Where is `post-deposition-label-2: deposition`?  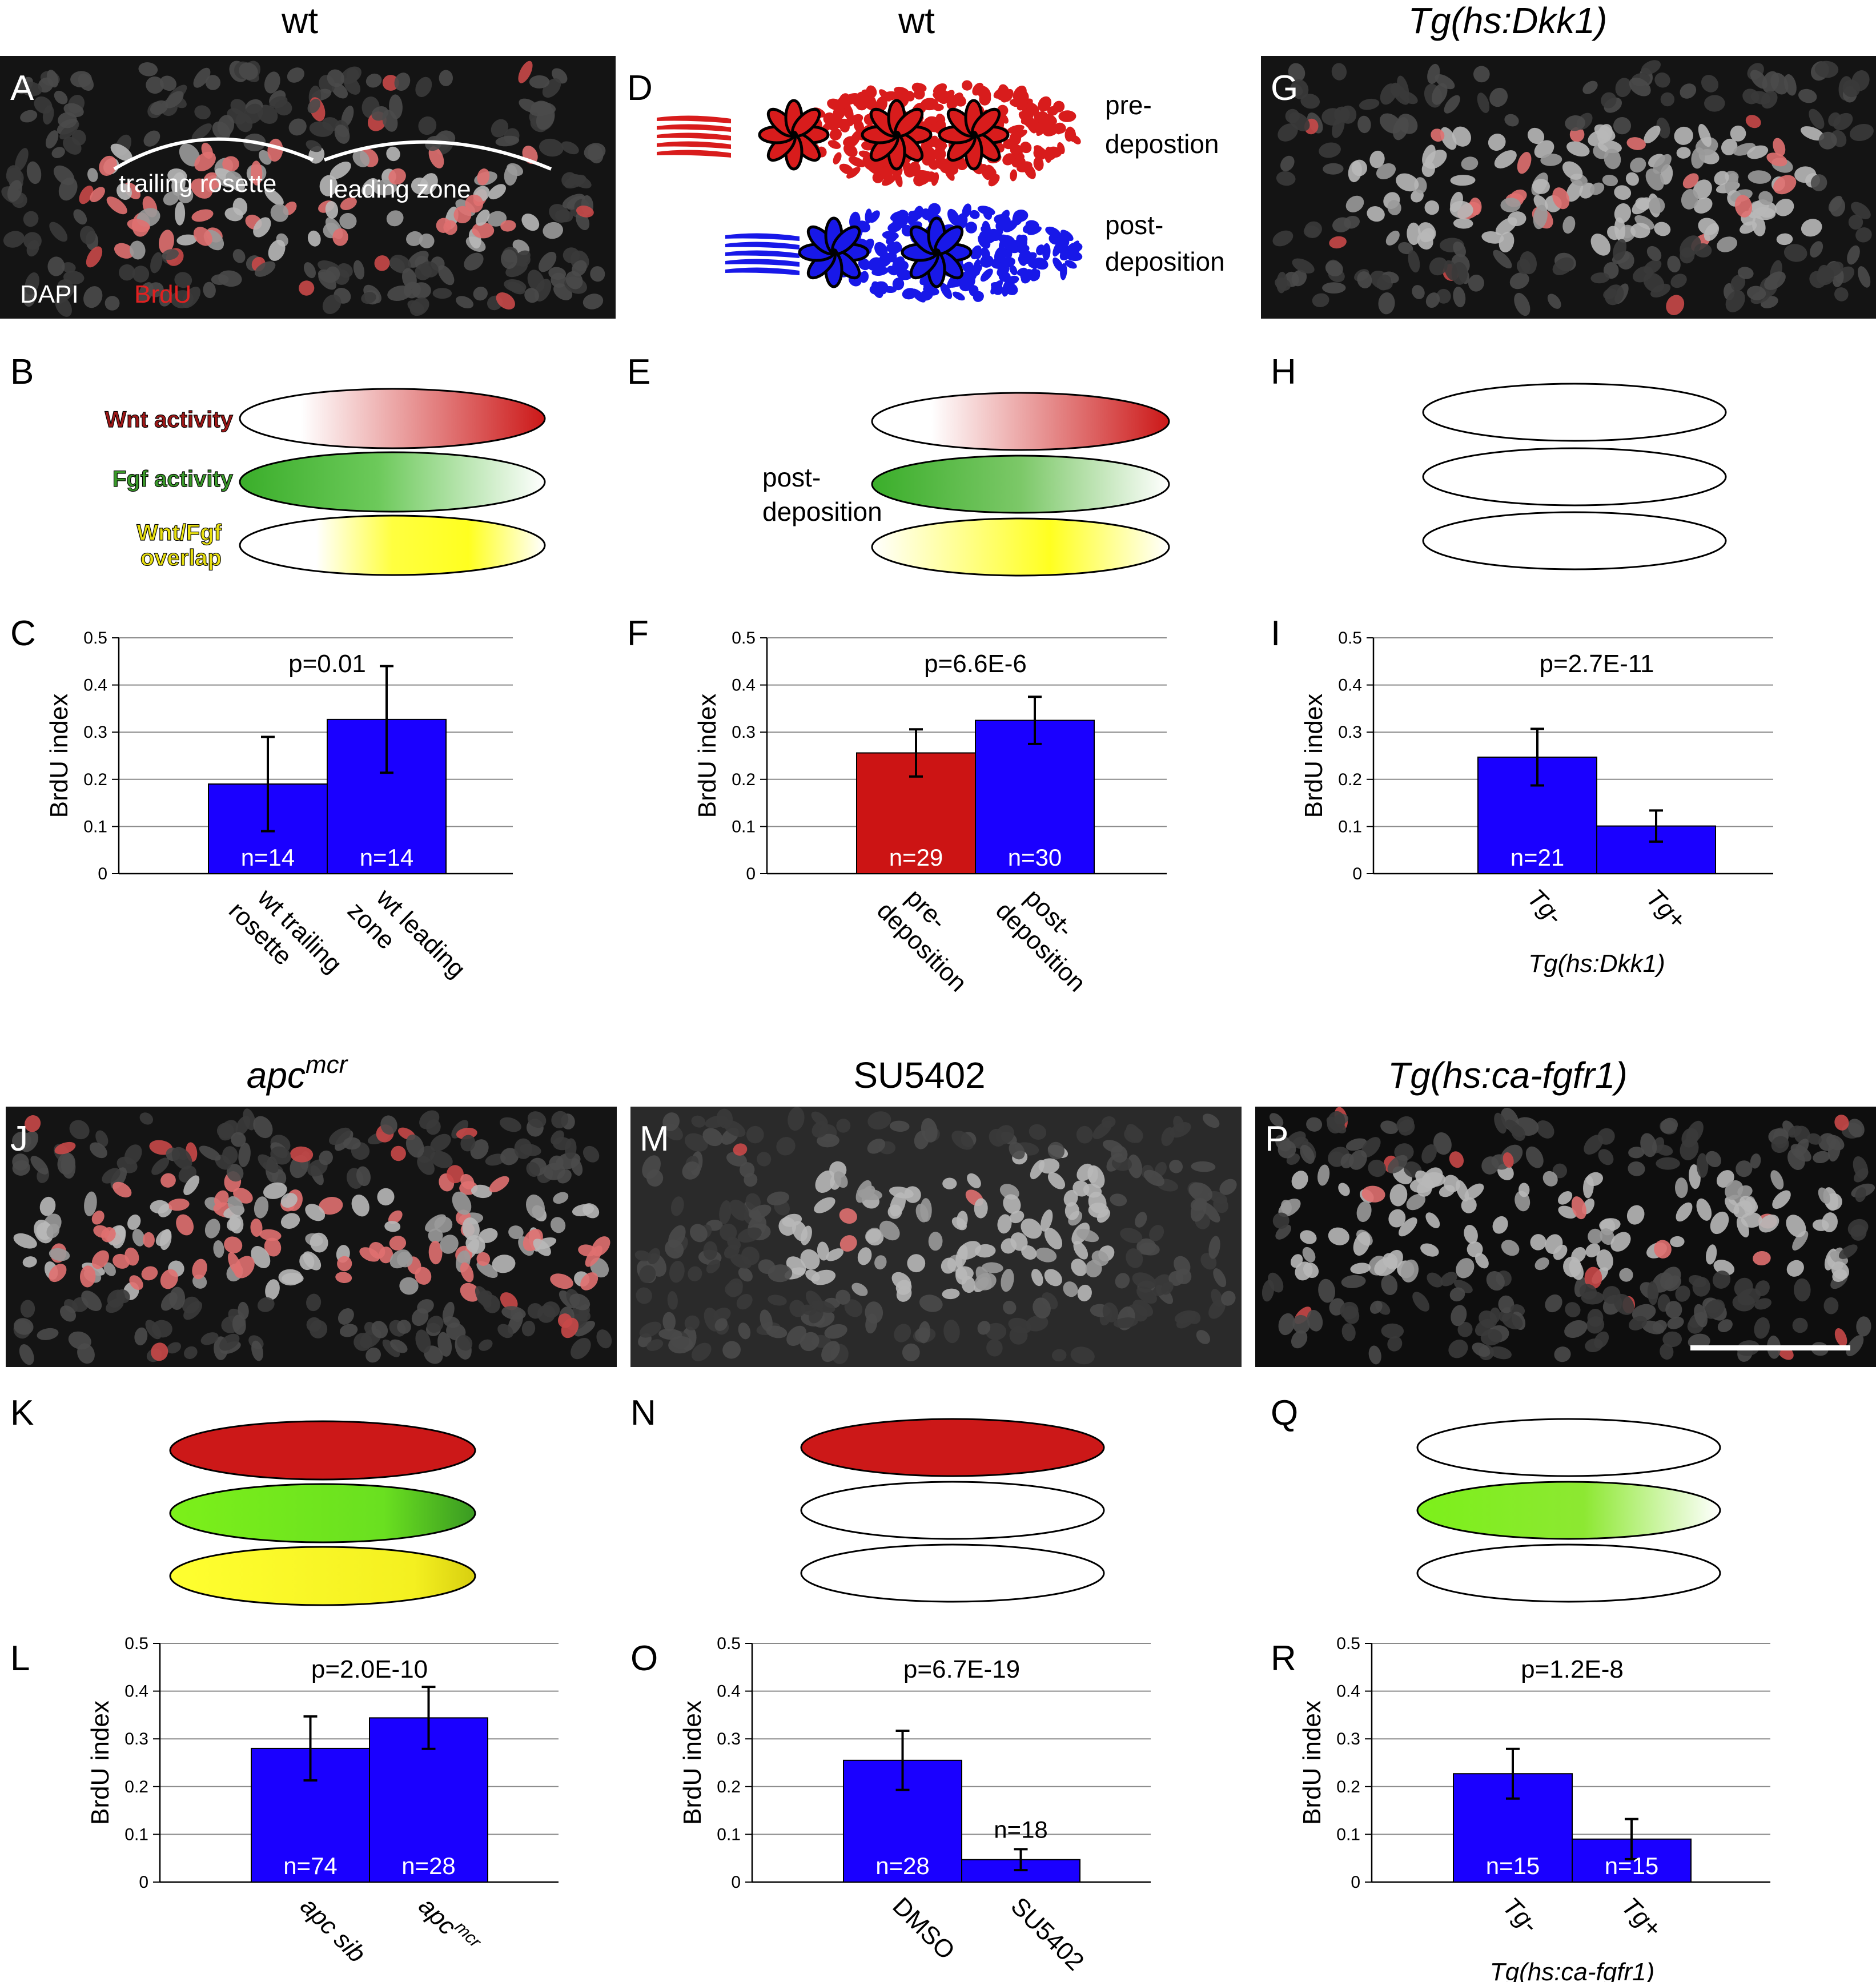 post-deposition-label-2: deposition is located at coordinates (1165, 261).